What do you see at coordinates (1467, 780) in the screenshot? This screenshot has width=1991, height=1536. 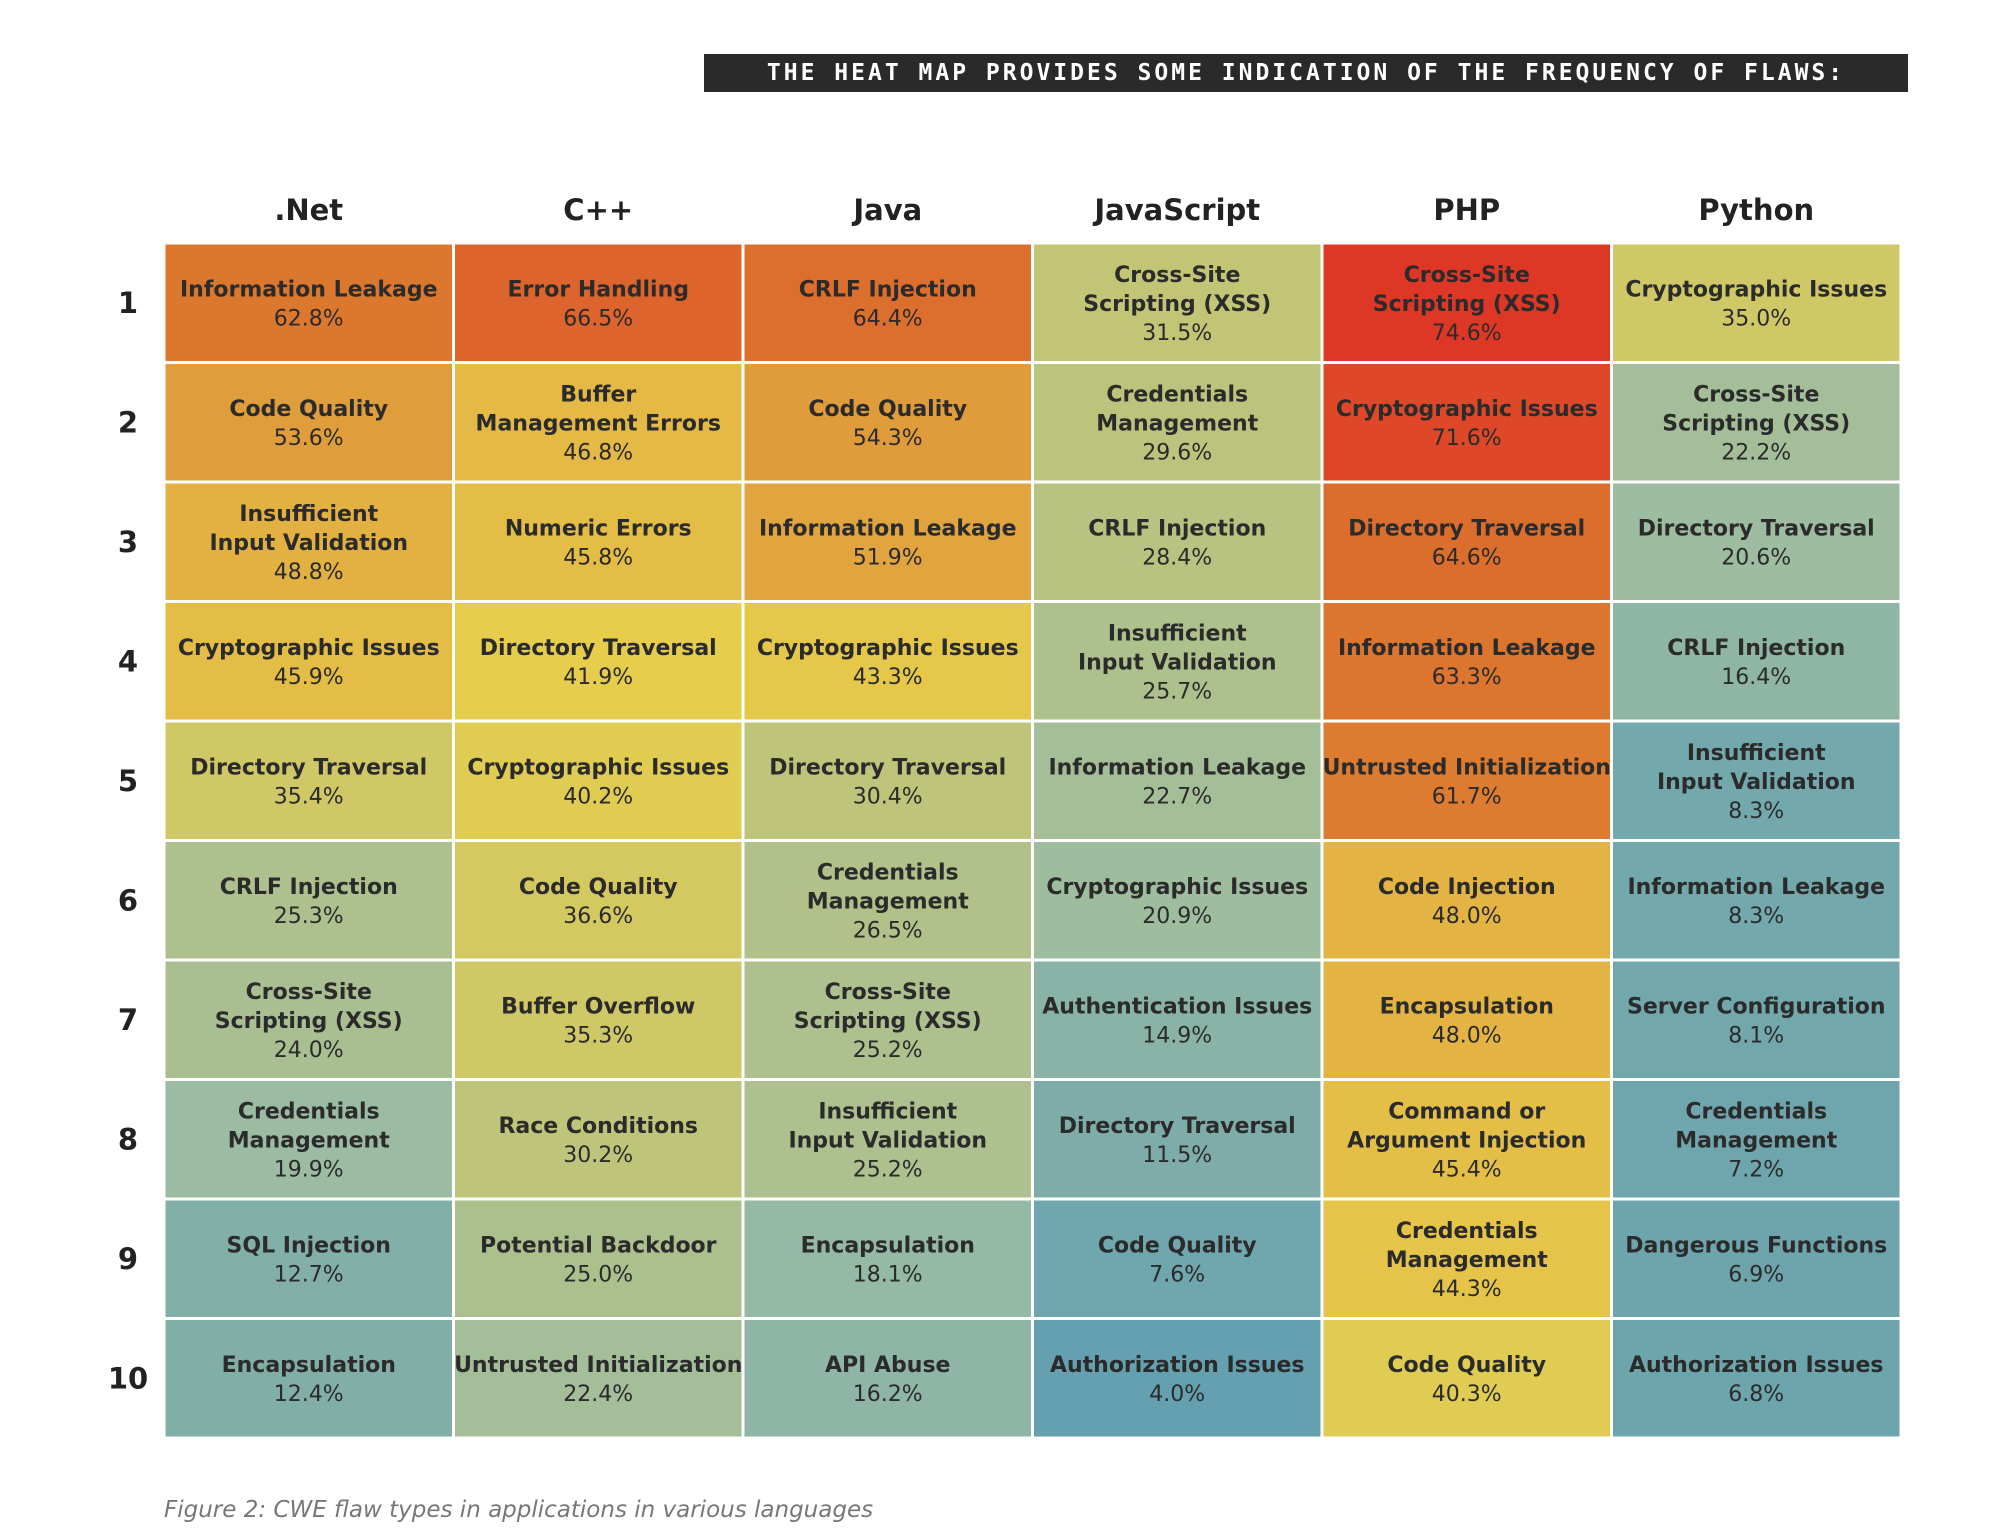 I see `heatmap-cell: Untrusted Initialization 61.7%` at bounding box center [1467, 780].